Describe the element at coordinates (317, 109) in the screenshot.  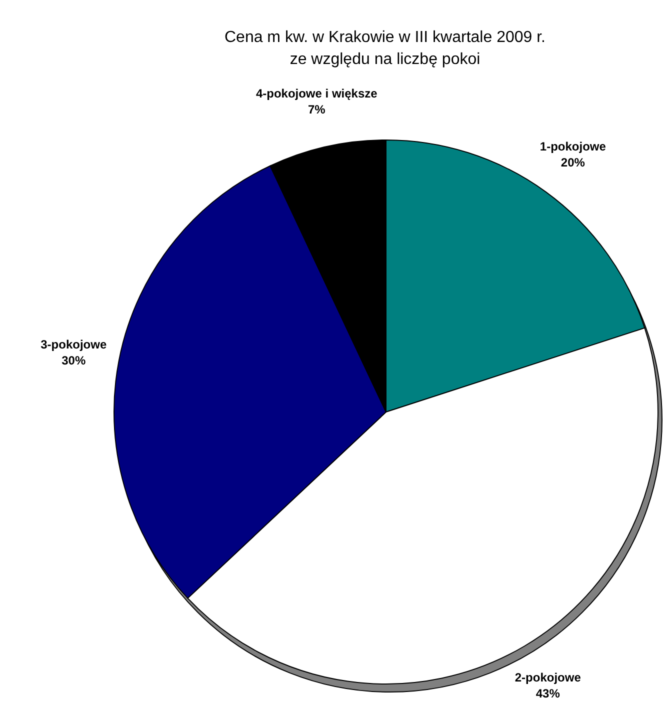
I see `data-label: 7%` at that location.